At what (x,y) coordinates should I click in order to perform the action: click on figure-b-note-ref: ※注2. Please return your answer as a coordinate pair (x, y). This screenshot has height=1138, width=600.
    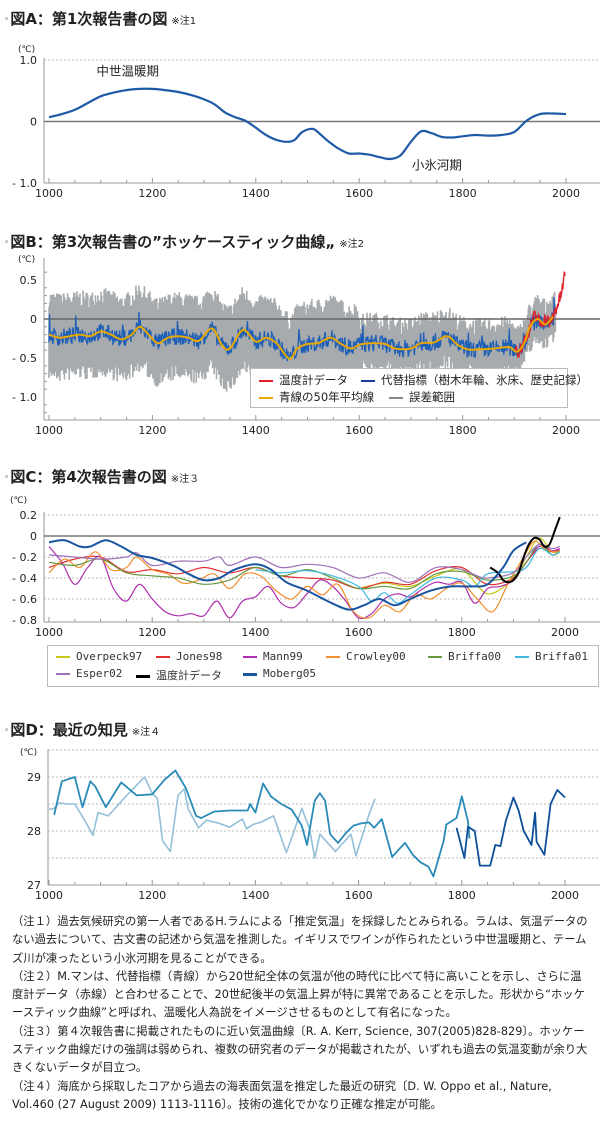
    Looking at the image, I should click on (352, 244).